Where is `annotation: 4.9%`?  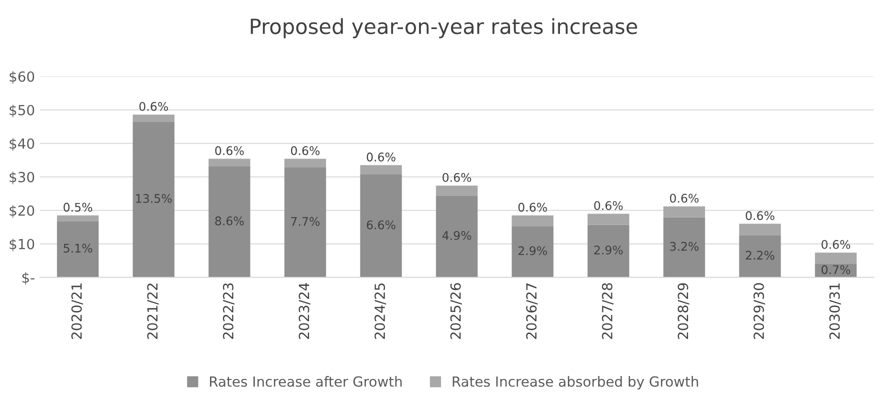
annotation: 4.9% is located at coordinates (457, 235).